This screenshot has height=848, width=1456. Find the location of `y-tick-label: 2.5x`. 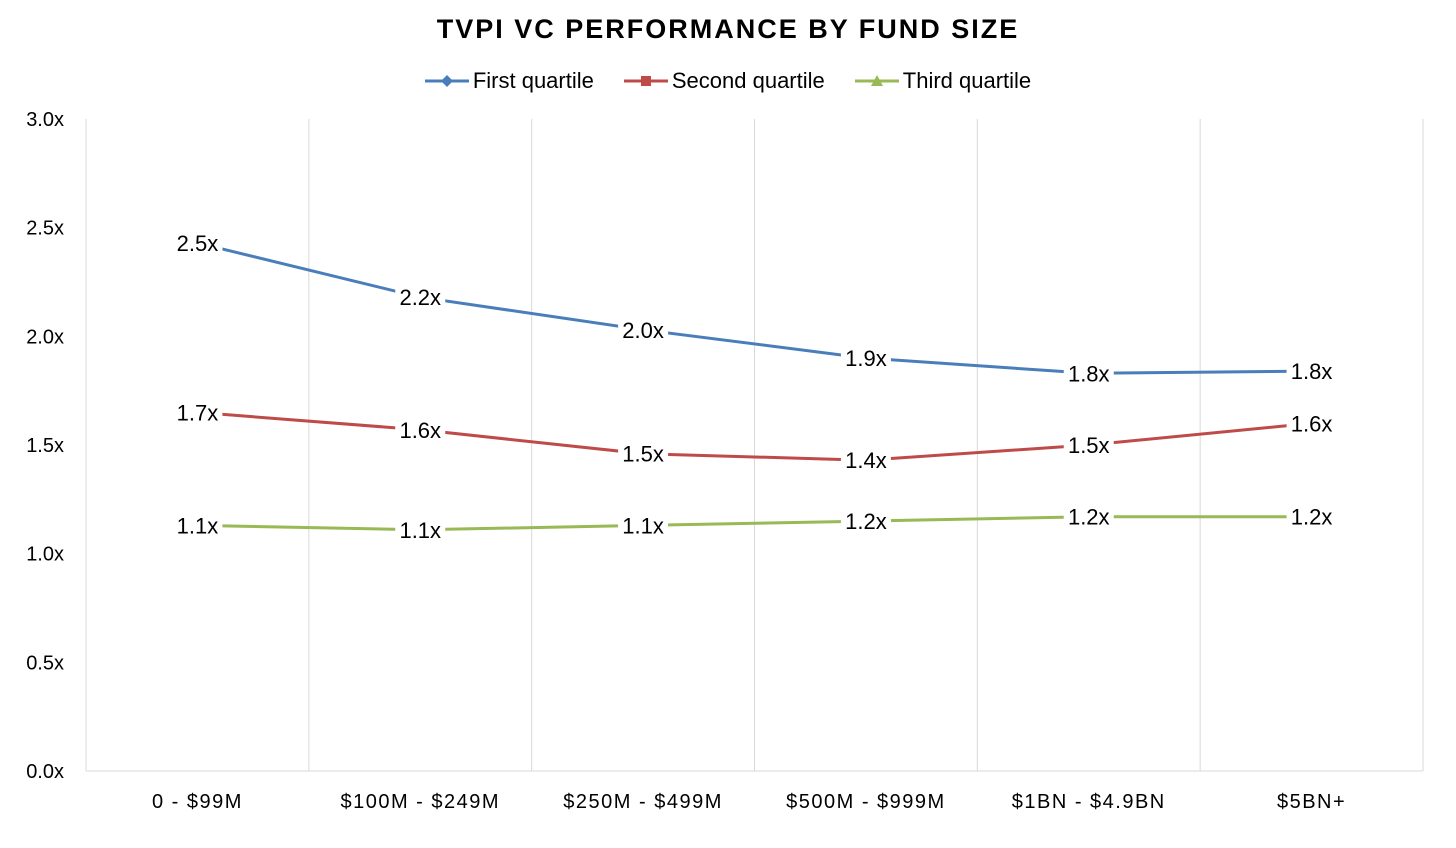

y-tick-label: 2.5x is located at coordinates (45, 229).